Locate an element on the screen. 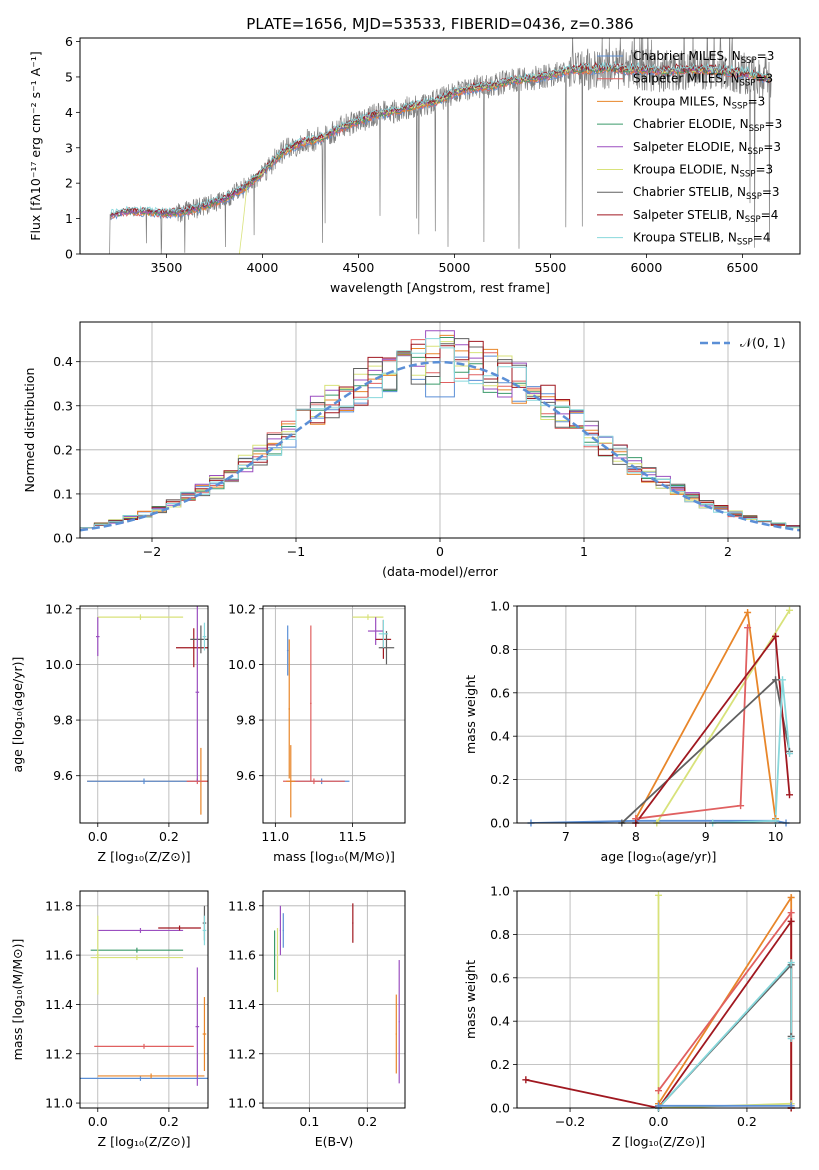  x-tick-label: 2 is located at coordinates (728, 551).